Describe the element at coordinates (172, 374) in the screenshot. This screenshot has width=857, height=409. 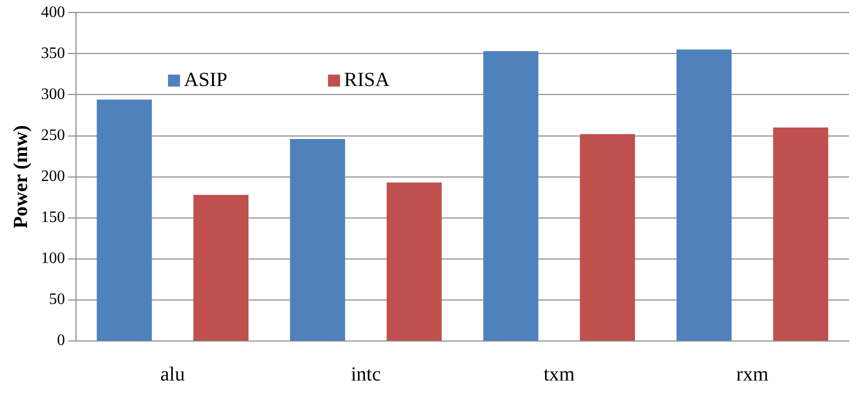
I see `x-tick-label: alu` at that location.